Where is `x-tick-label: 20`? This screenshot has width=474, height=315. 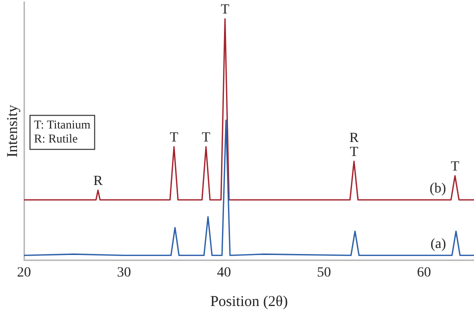 x-tick-label: 20 is located at coordinates (24, 272).